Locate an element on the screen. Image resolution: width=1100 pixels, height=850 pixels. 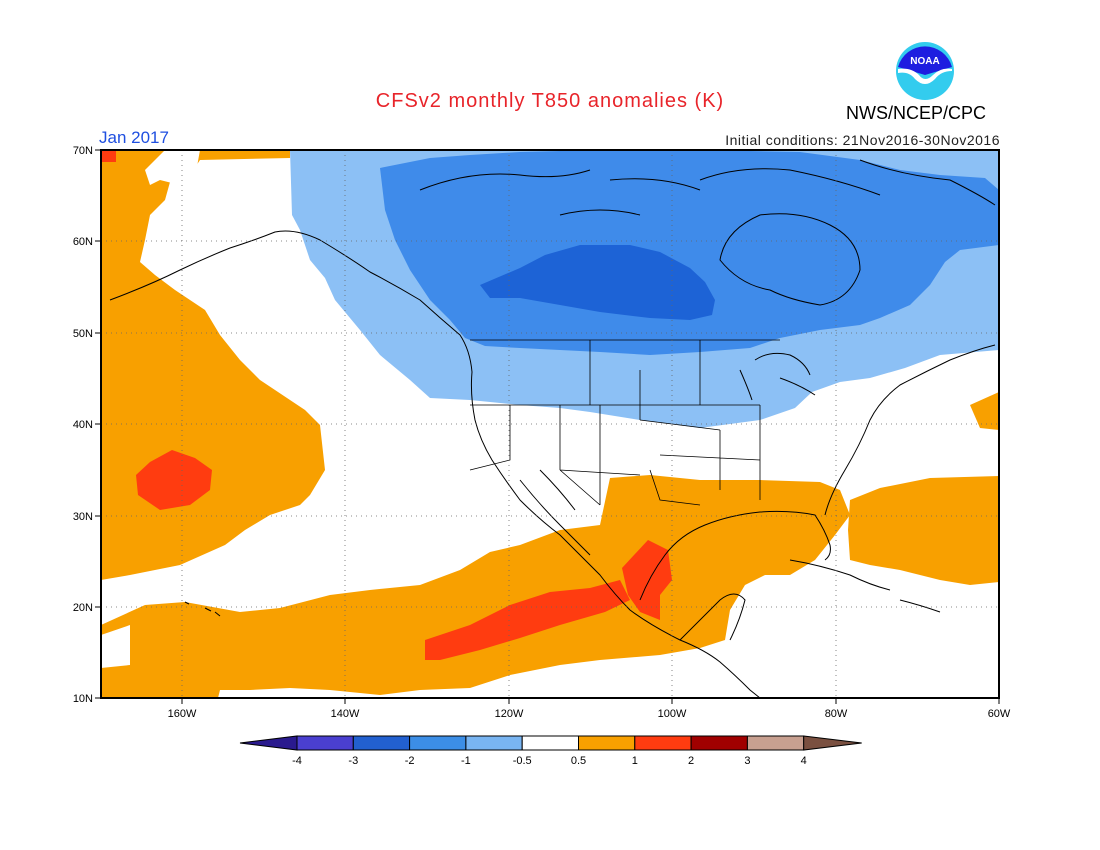
logo-text: NOAA is located at coordinates (924, 61).